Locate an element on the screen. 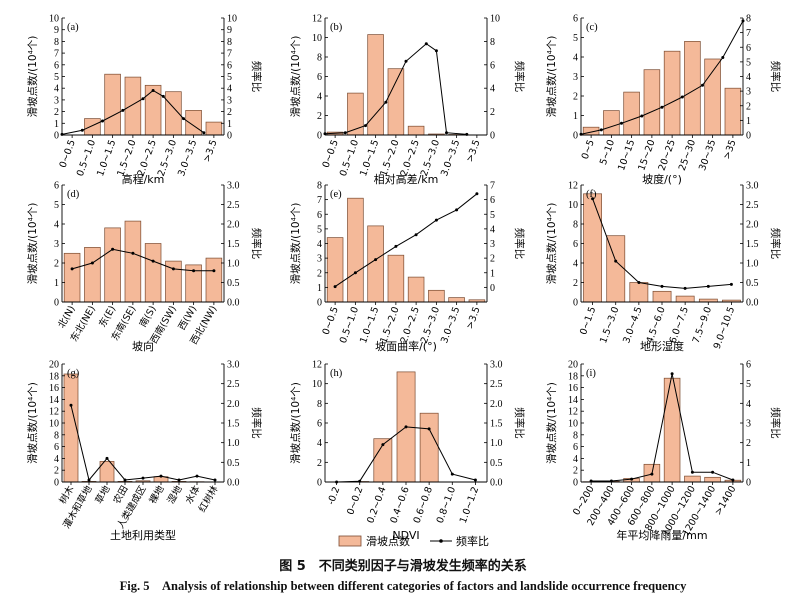 The width and height of the screenshot is (806, 597). ytick-label-e-1: 1 is located at coordinates (319, 288).